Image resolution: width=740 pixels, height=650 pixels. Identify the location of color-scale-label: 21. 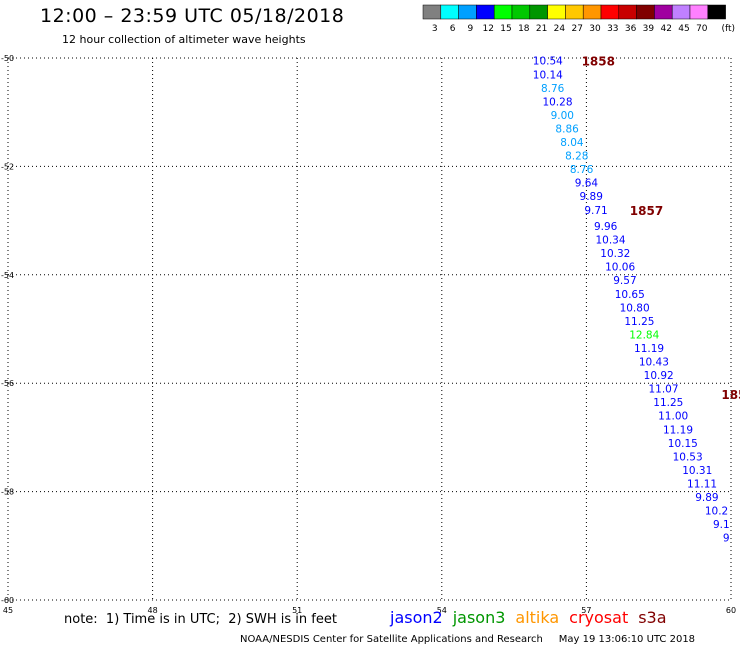
(541, 29).